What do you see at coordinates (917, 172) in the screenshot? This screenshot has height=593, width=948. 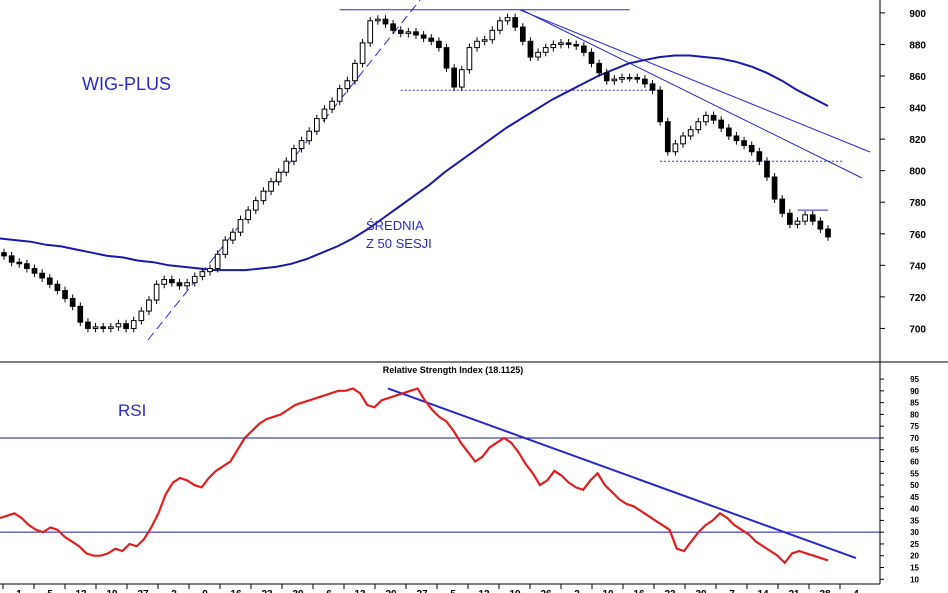 I see `price-y-tick-label: 800` at bounding box center [917, 172].